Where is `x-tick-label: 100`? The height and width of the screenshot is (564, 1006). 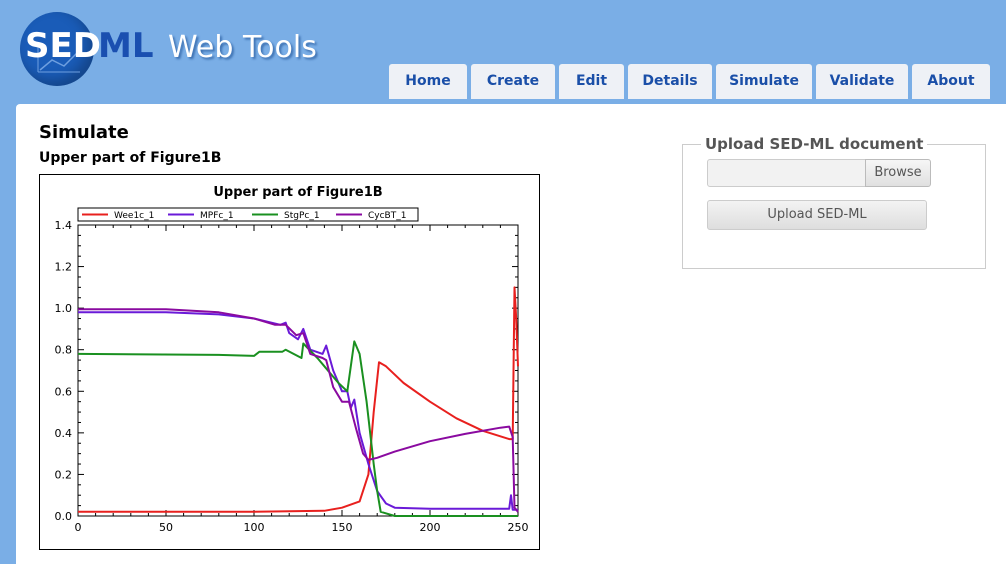
x-tick-label: 100 is located at coordinates (254, 527).